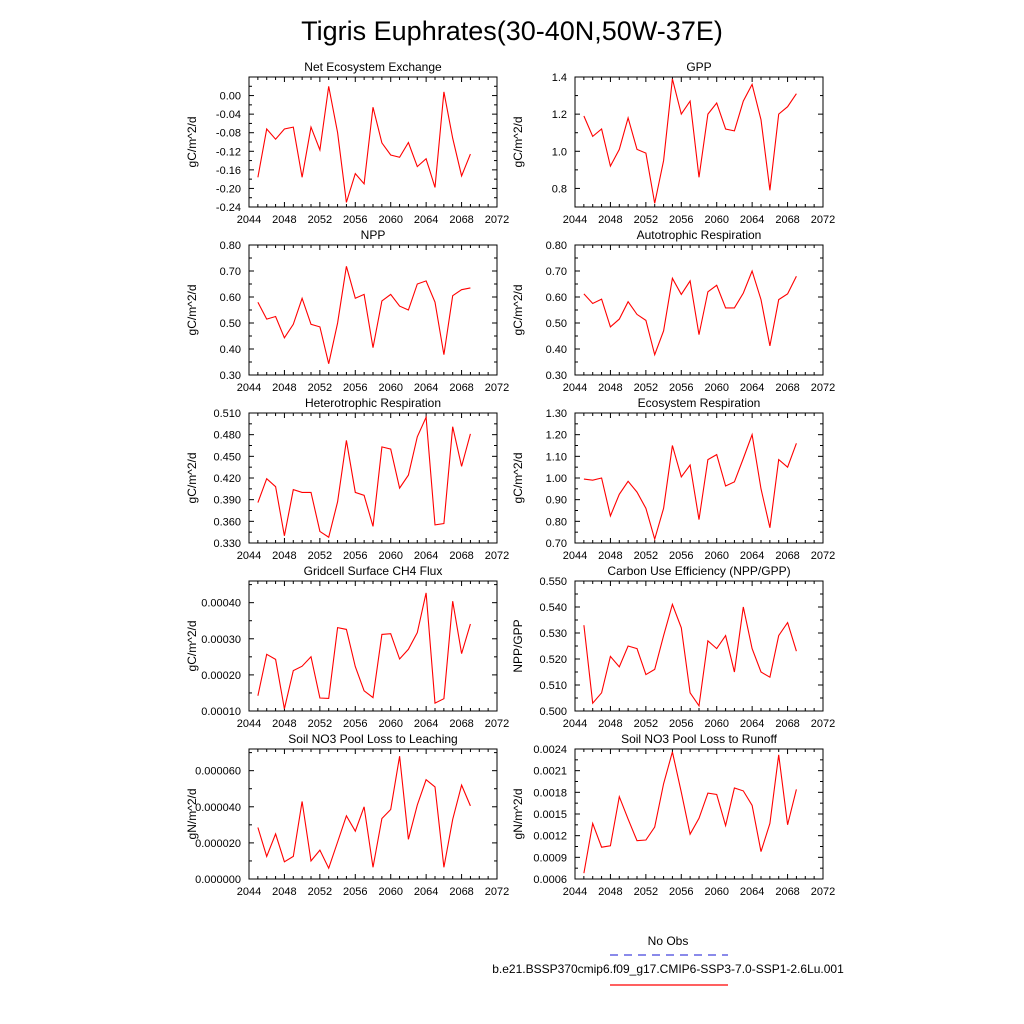 This screenshot has width=1024, height=1024. I want to click on y-tick-label: 0.520, so click(553, 660).